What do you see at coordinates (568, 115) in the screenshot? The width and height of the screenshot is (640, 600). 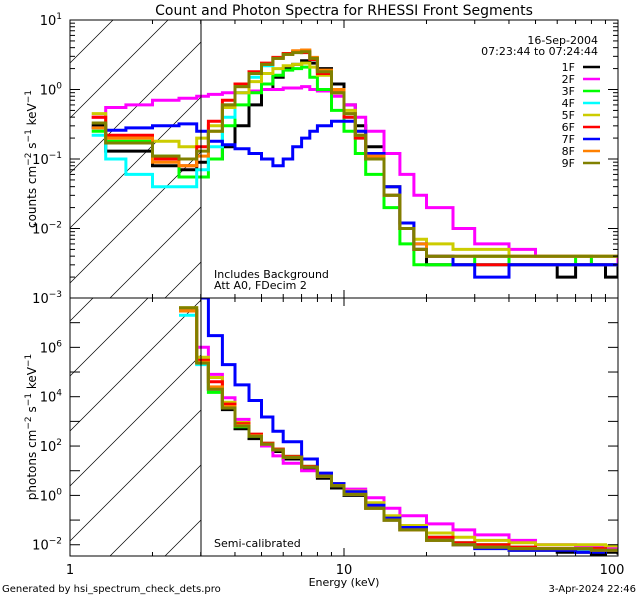 I see `legend-label-5F: 5F` at bounding box center [568, 115].